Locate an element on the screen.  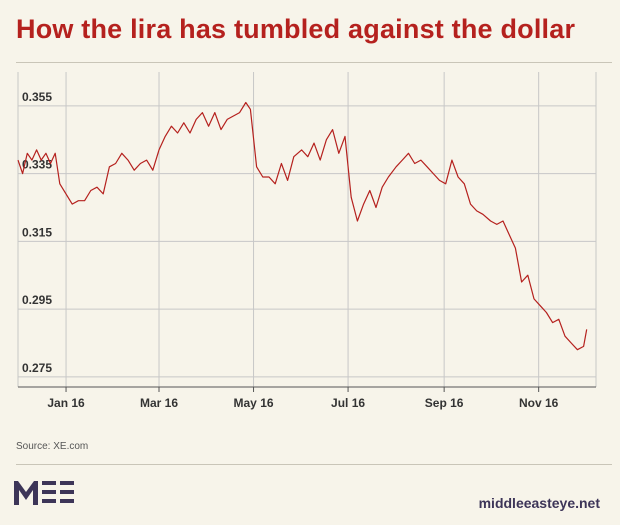
y-tick-label: 0.275 is located at coordinates (37, 368).